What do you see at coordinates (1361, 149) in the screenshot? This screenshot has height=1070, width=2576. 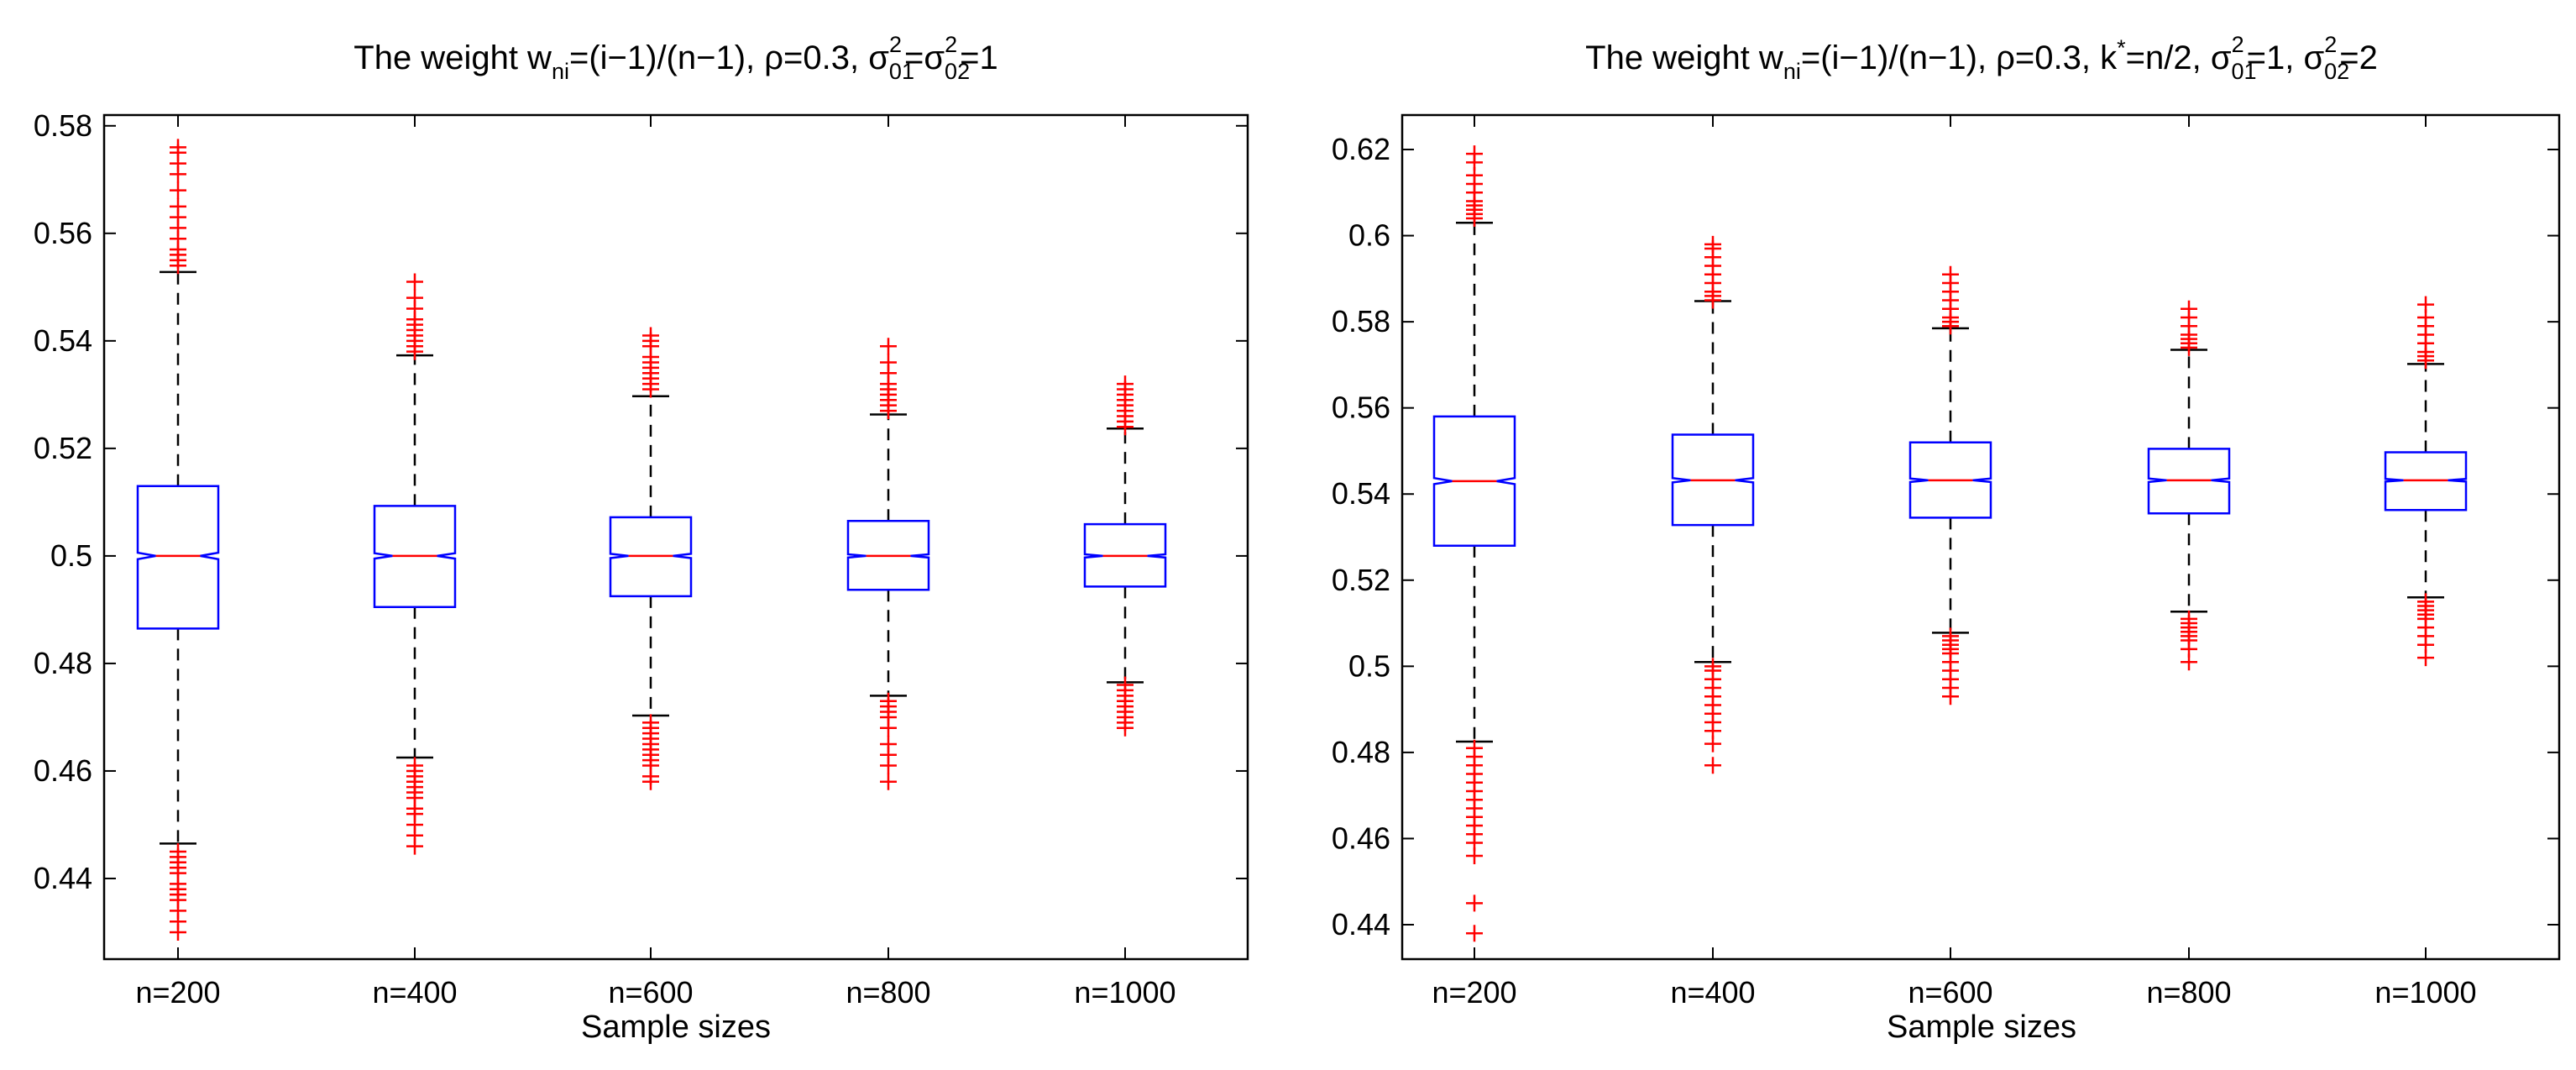 I see `y-tick-label: 0.62` at bounding box center [1361, 149].